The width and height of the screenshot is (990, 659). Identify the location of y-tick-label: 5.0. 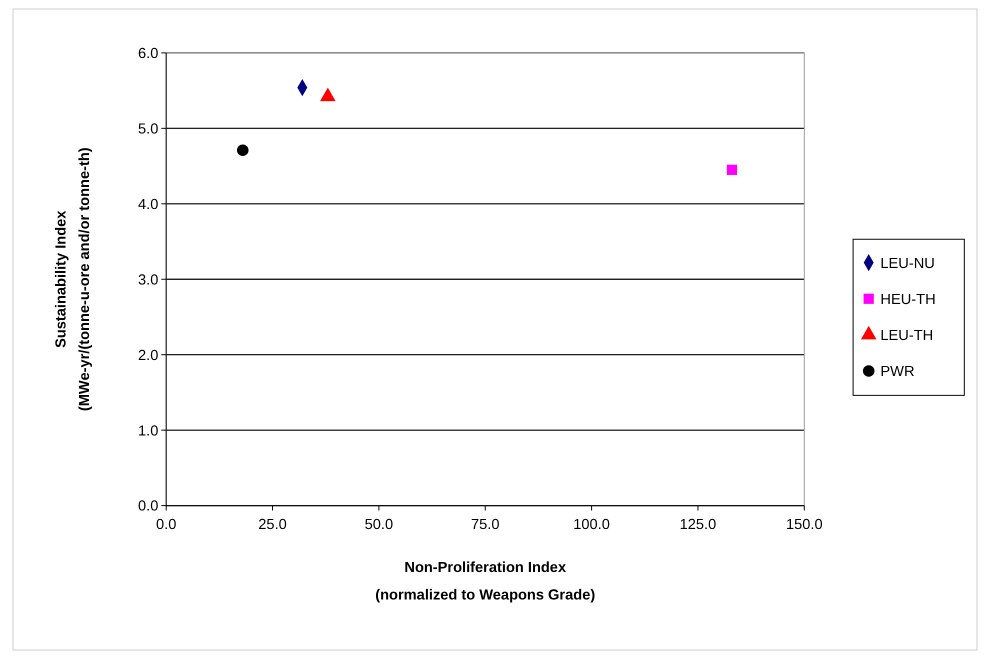
(148, 129).